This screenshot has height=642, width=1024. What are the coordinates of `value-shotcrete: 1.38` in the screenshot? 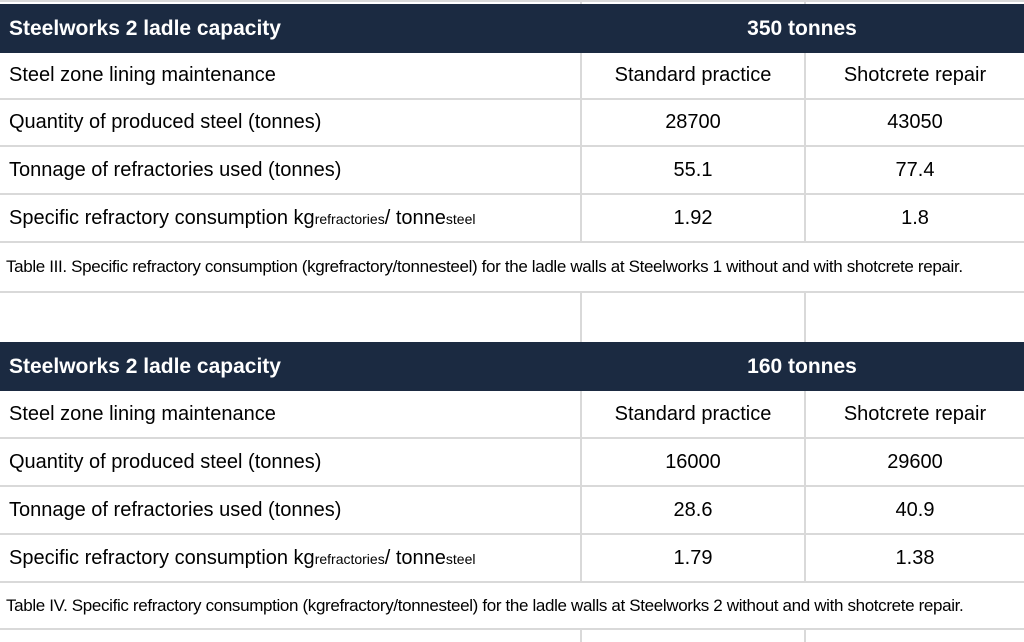 It's located at (915, 557).